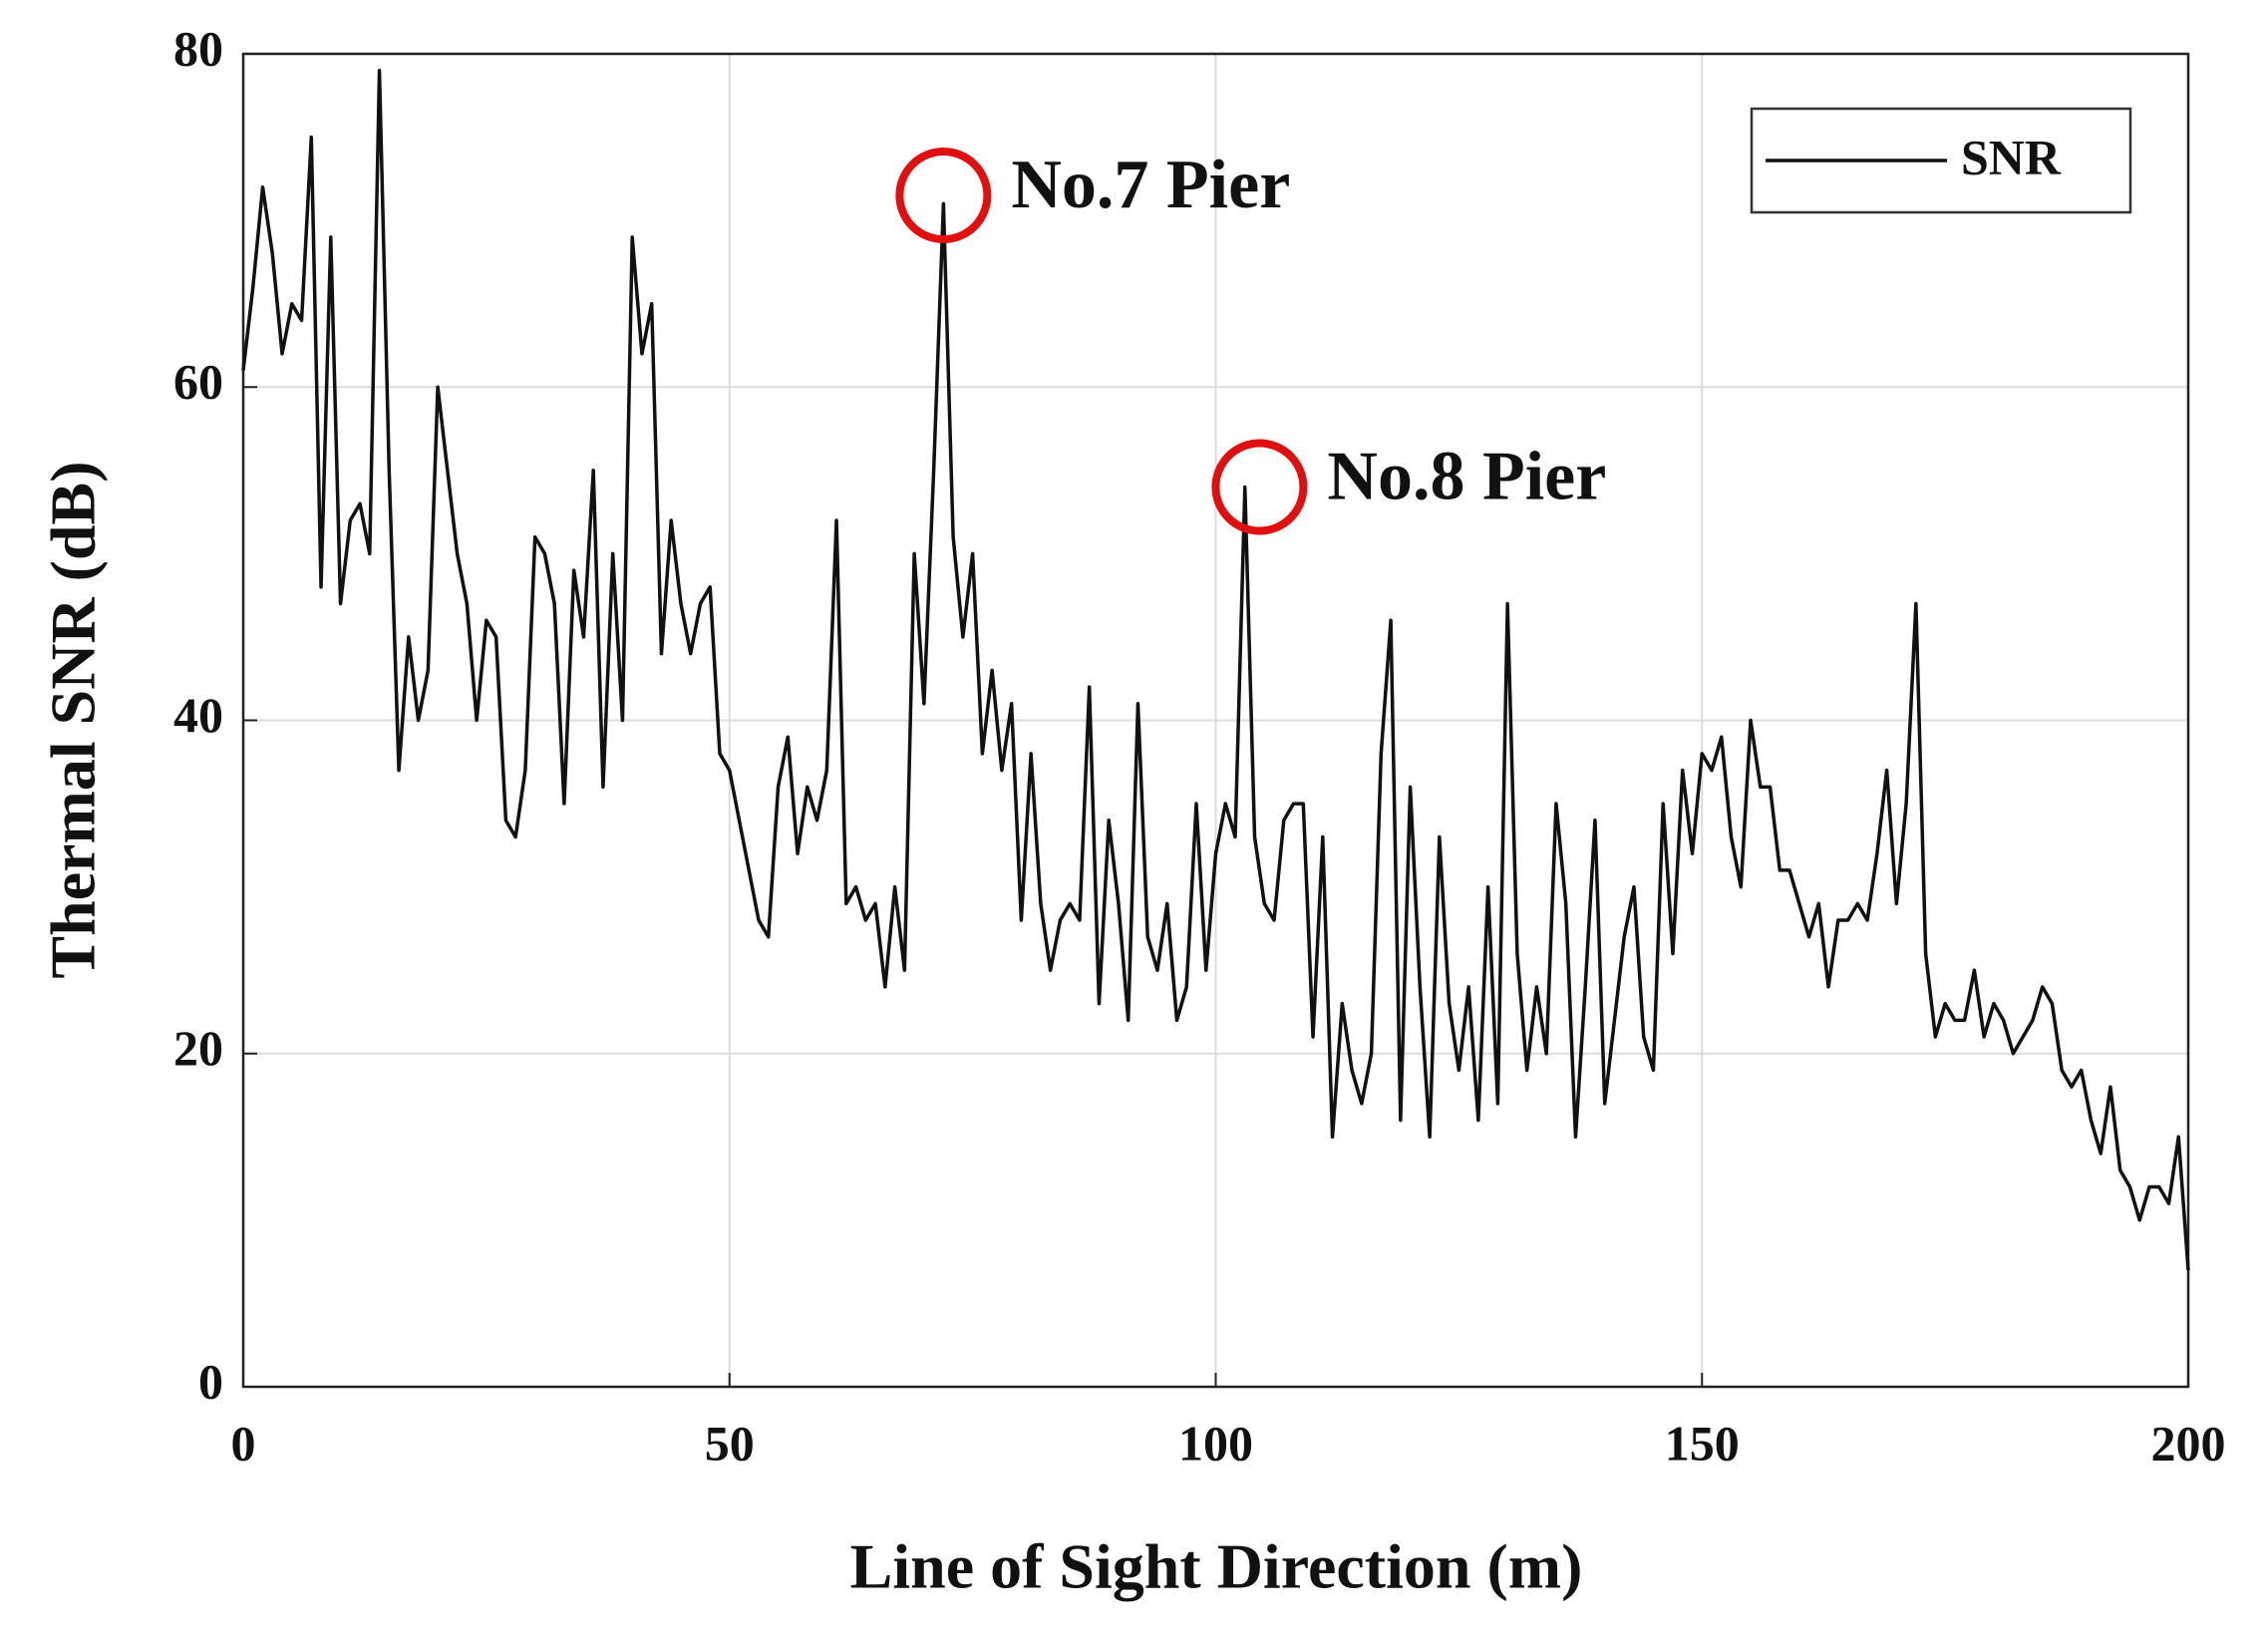  What do you see at coordinates (198, 1048) in the screenshot?
I see `y-tick-label: 20` at bounding box center [198, 1048].